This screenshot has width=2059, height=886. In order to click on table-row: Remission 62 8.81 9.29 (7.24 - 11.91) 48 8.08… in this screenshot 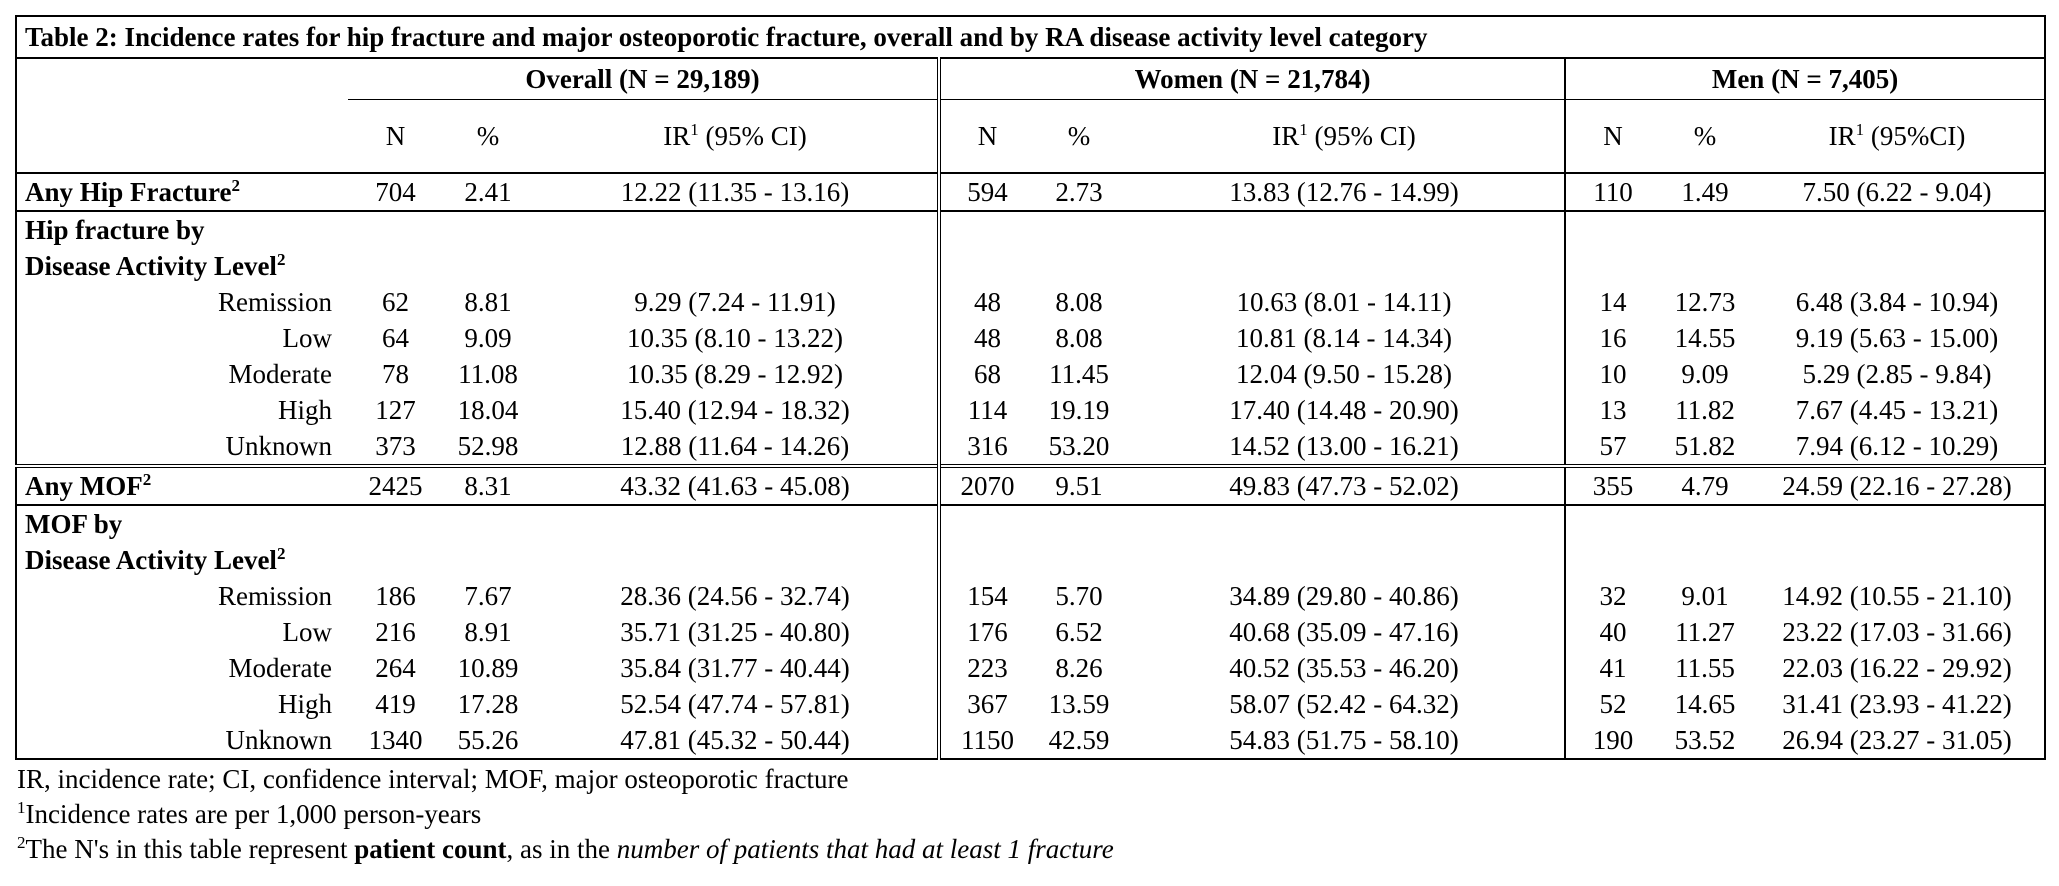, I will do `click(1031, 302)`.